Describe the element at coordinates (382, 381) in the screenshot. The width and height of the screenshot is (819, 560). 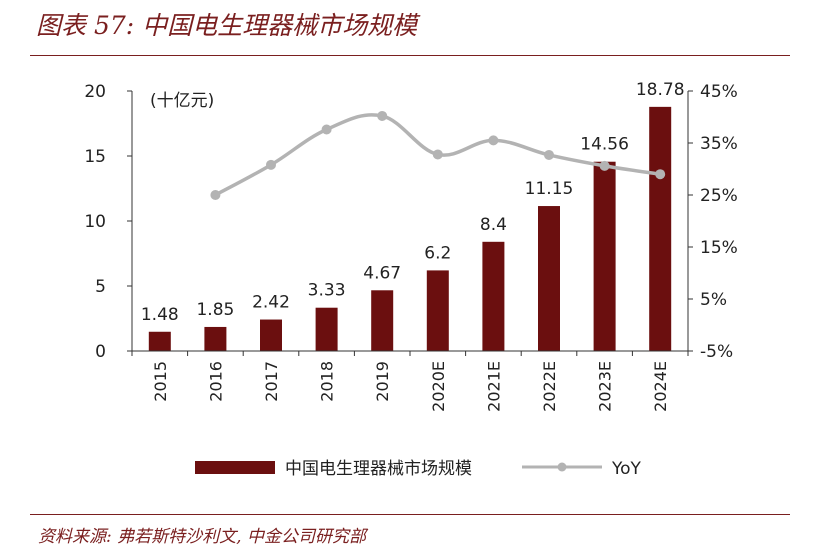
I see `x-tick-label: 2019` at that location.